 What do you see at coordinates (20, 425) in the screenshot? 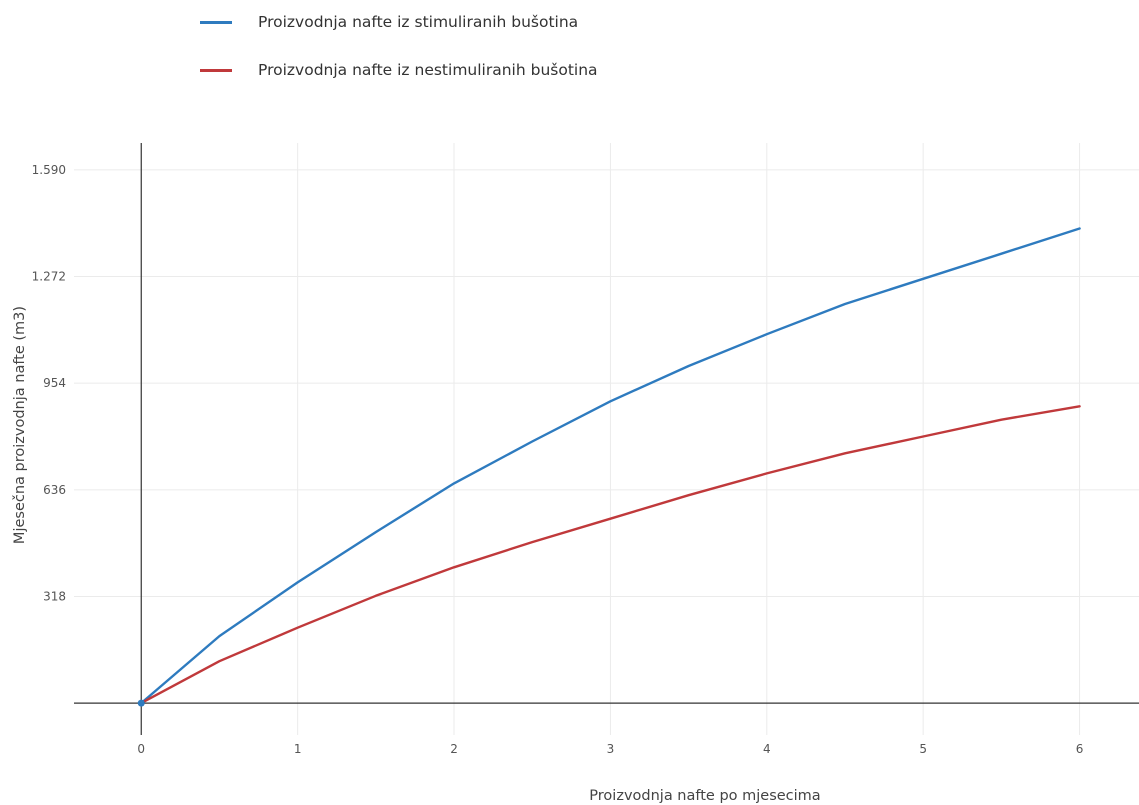
I see `y-axis-title: Mjesečna proizvodnja nafte (m3)` at bounding box center [20, 425].